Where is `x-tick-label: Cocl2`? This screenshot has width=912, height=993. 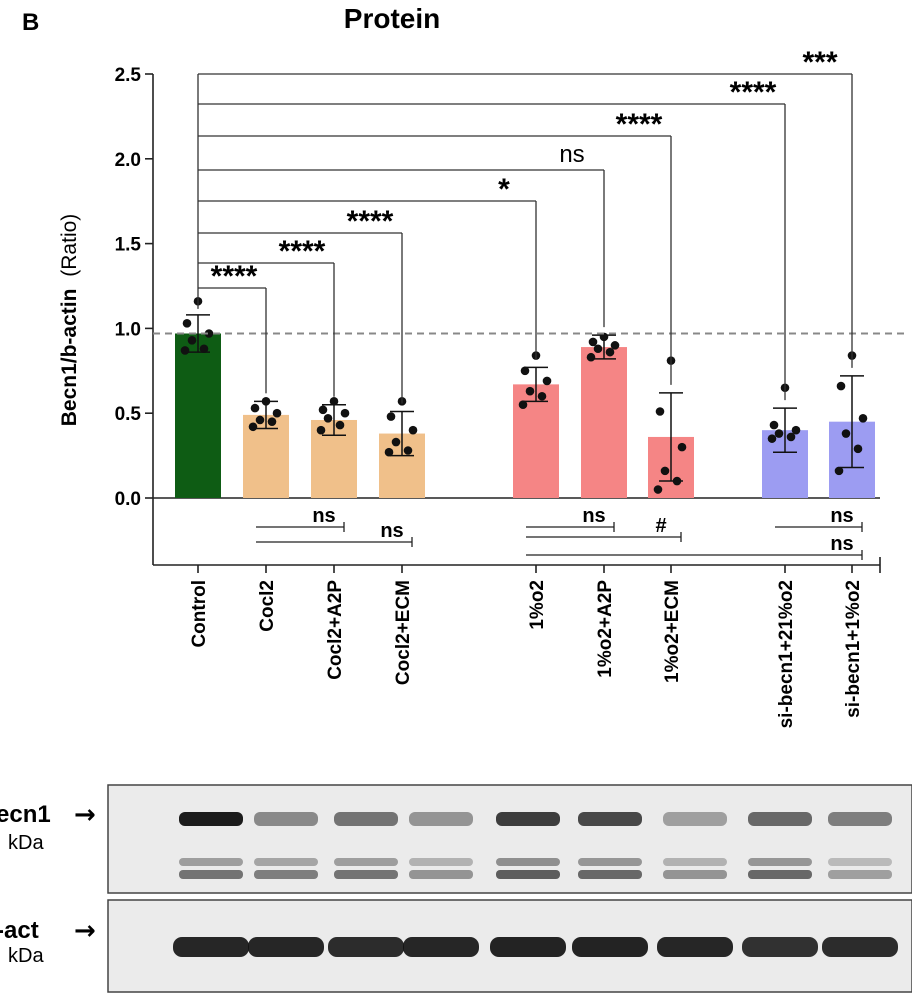 x-tick-label: Cocl2 is located at coordinates (267, 606).